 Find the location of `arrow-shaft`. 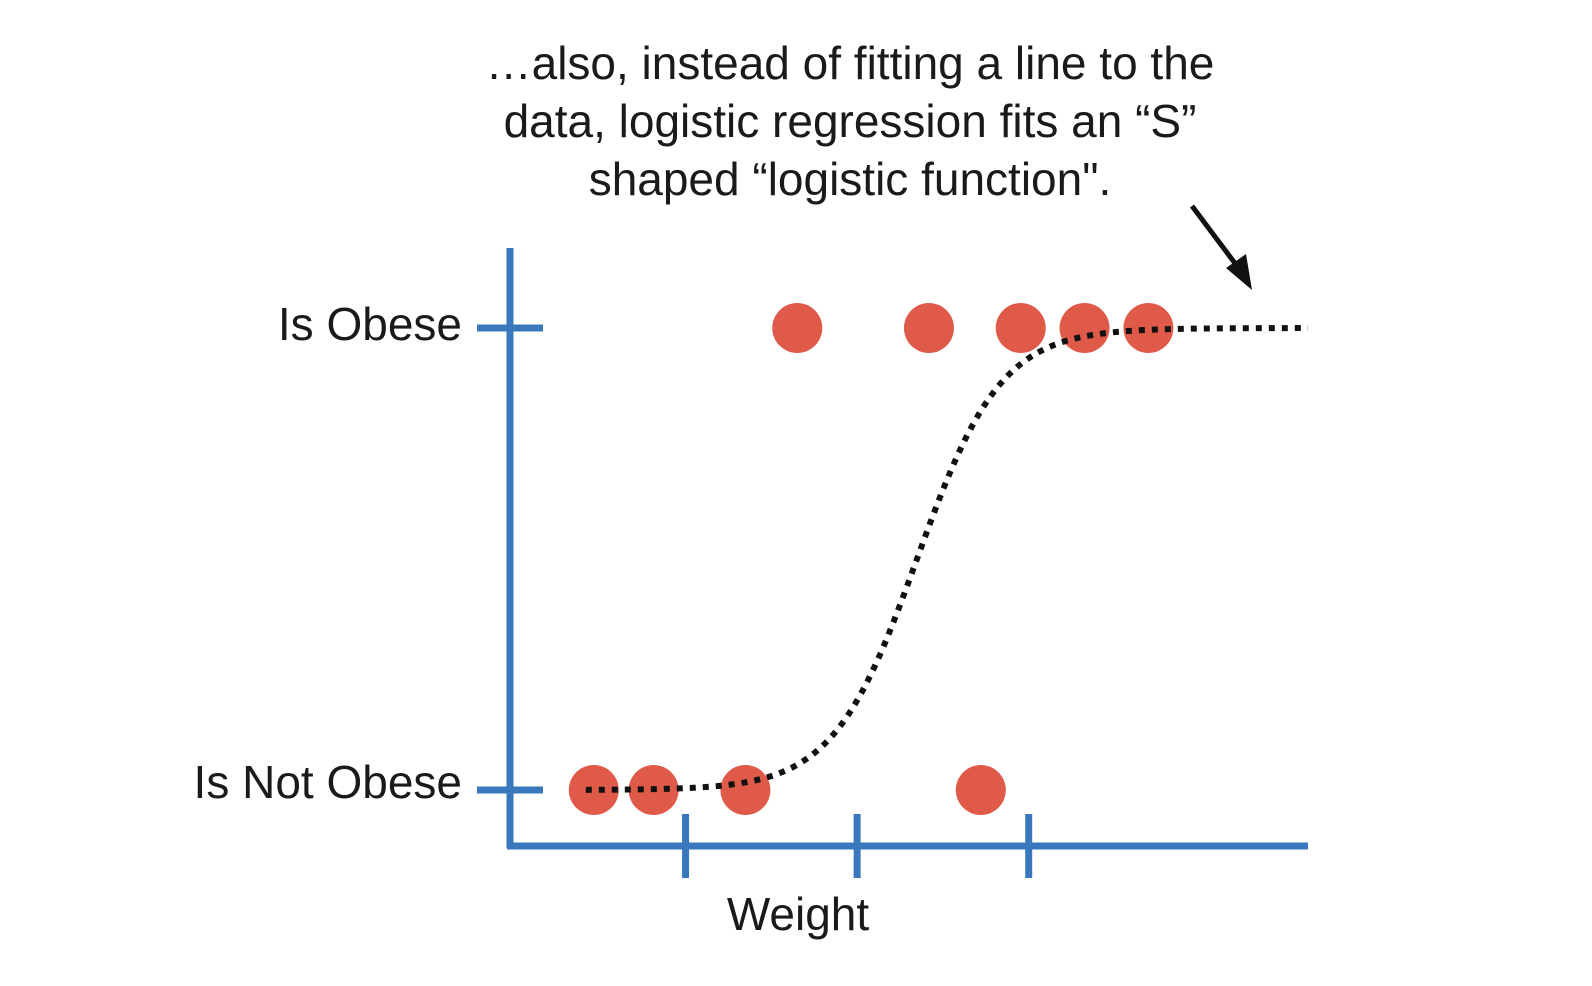

arrow-shaft is located at coordinates (1216, 238).